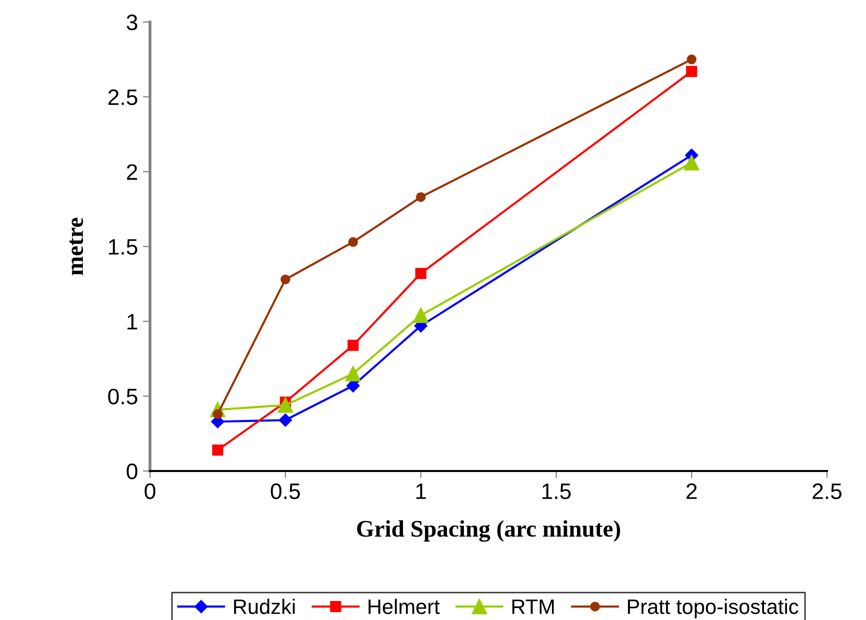 The height and width of the screenshot is (620, 866). What do you see at coordinates (488, 531) in the screenshot?
I see `x-axis-title: Grid Spacing (arc minute)` at bounding box center [488, 531].